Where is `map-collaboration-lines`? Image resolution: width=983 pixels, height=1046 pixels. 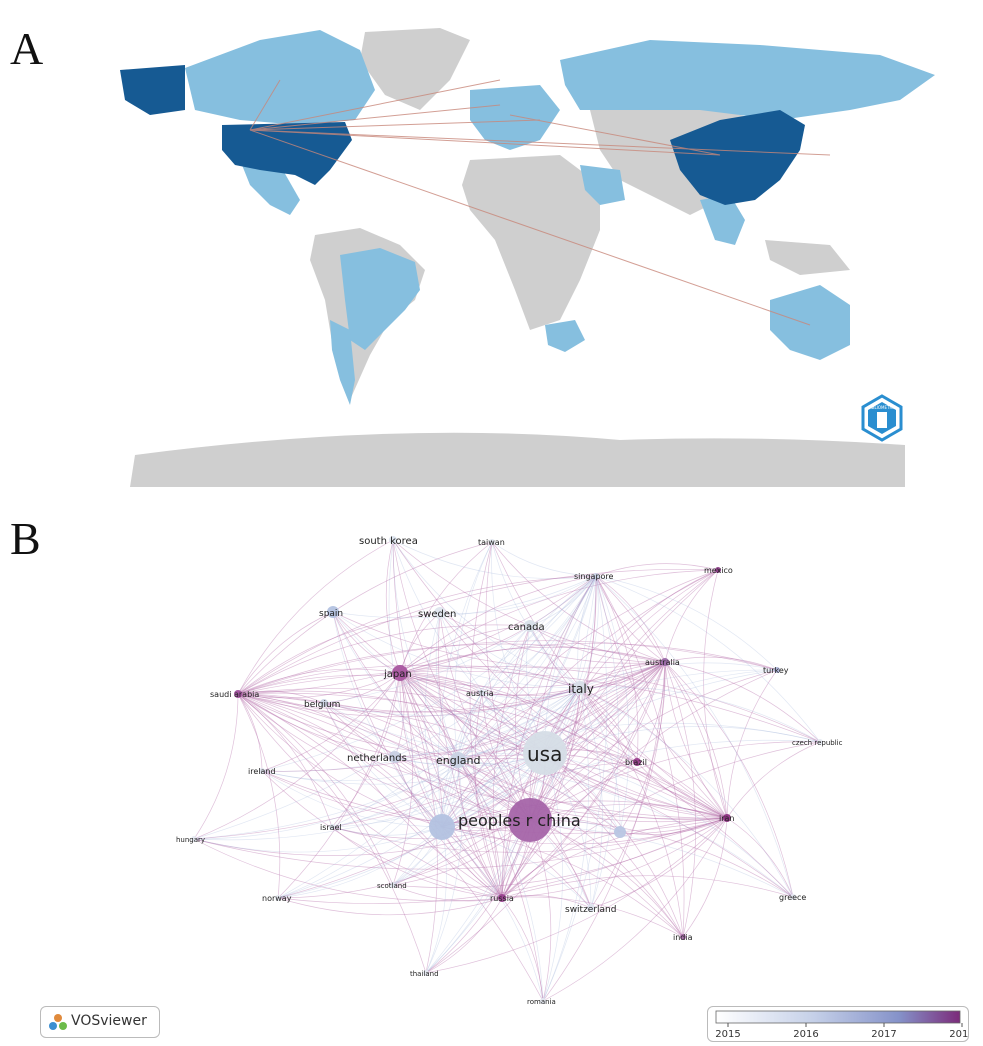
map-collaboration-lines is located at coordinates (540, 202).